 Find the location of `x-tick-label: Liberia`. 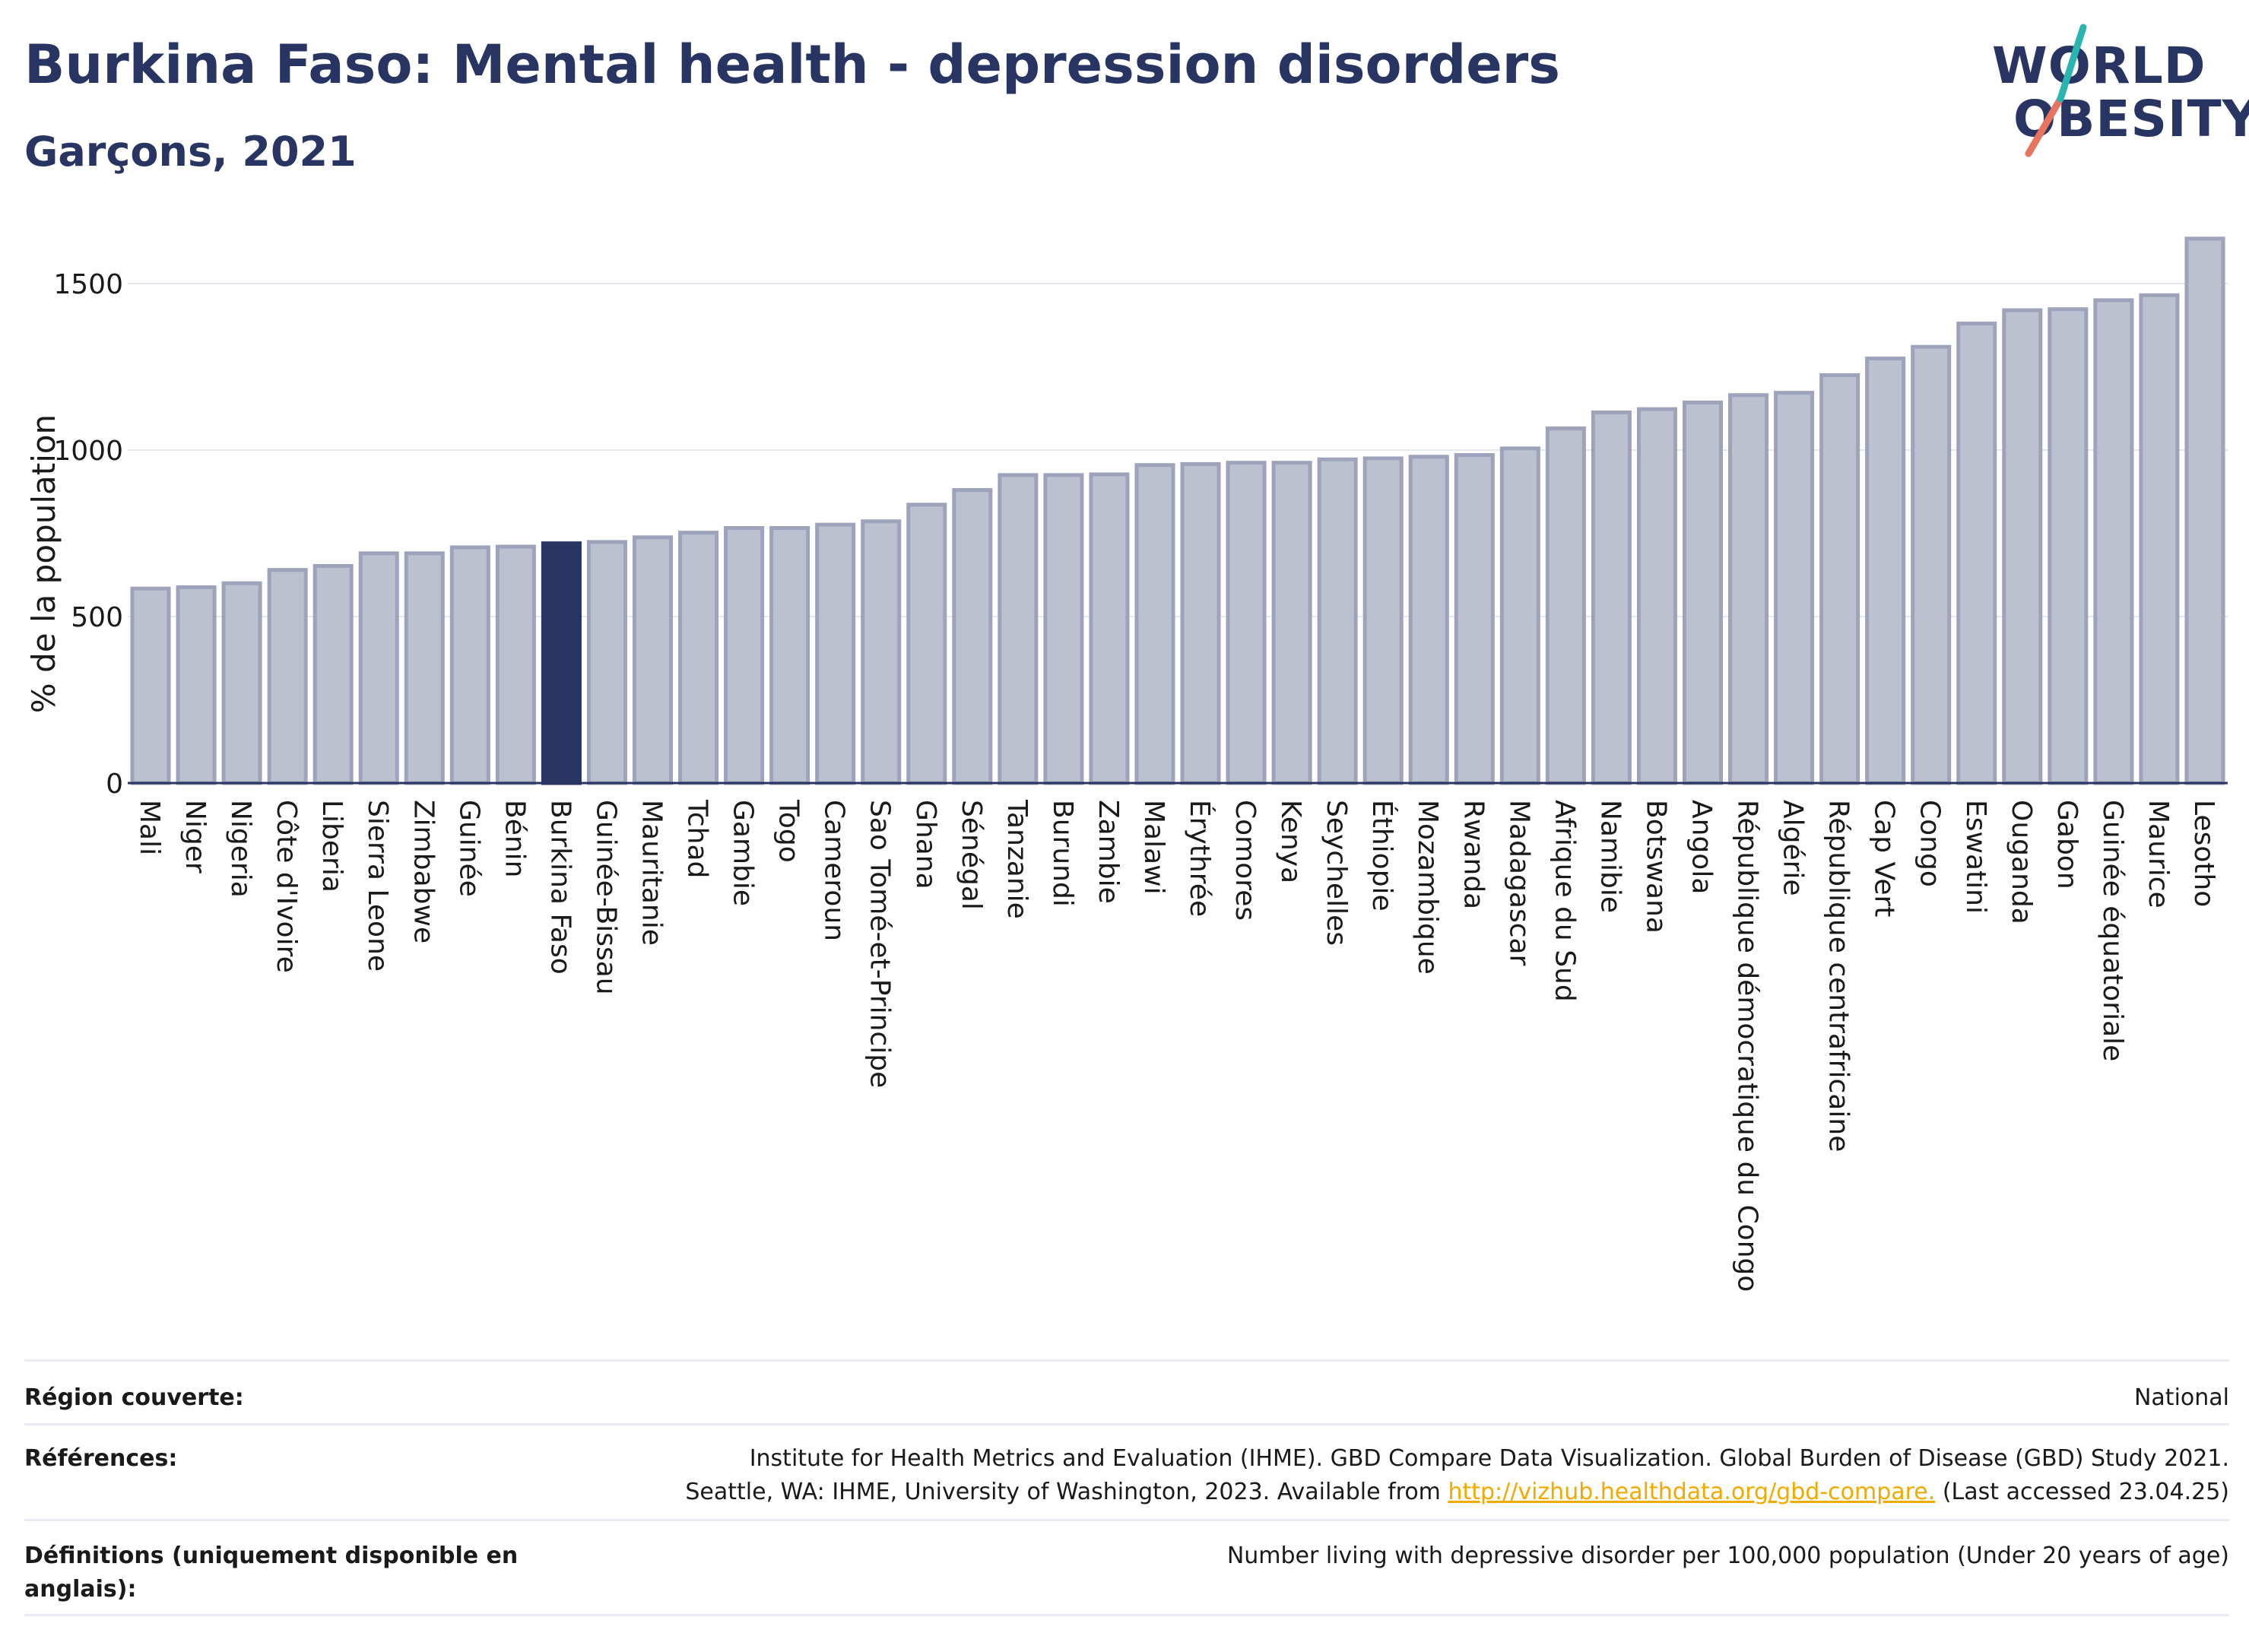

x-tick-label: Liberia is located at coordinates (331, 846).